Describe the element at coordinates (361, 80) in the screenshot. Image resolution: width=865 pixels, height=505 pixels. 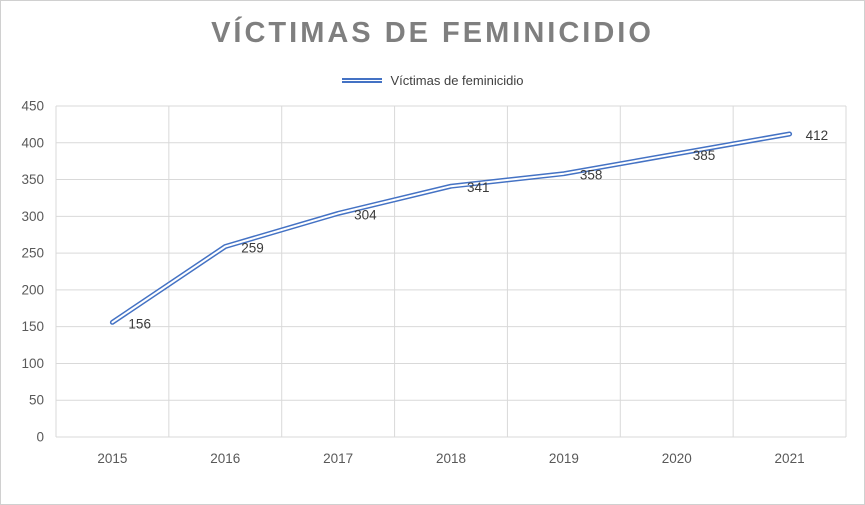
I see `legend-line-marker` at that location.